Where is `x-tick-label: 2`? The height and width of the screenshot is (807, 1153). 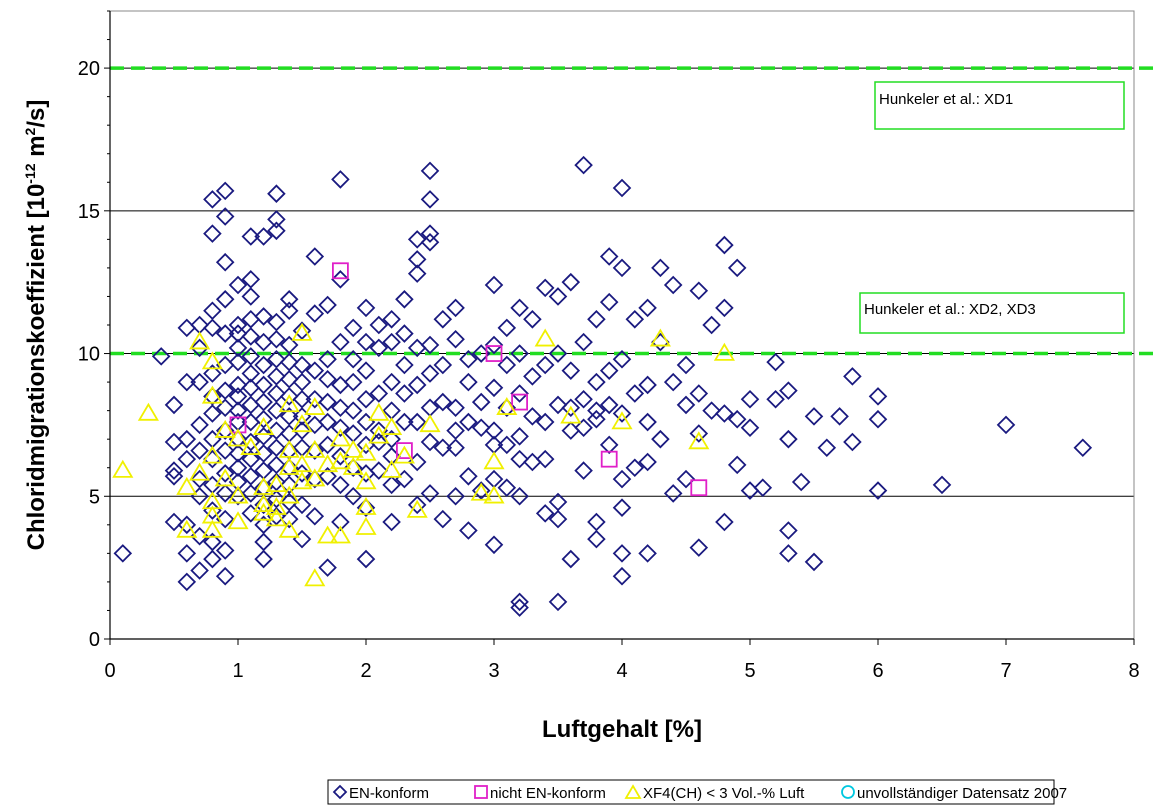
x-tick-label: 2 is located at coordinates (365, 671).